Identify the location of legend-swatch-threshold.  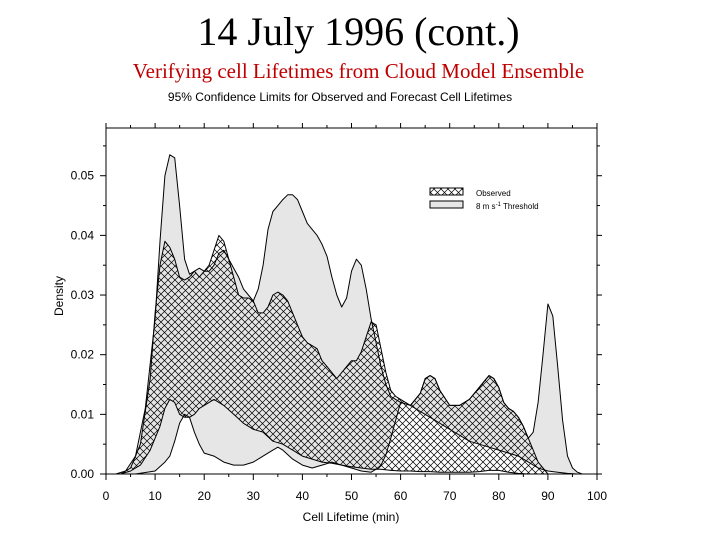
(446, 204).